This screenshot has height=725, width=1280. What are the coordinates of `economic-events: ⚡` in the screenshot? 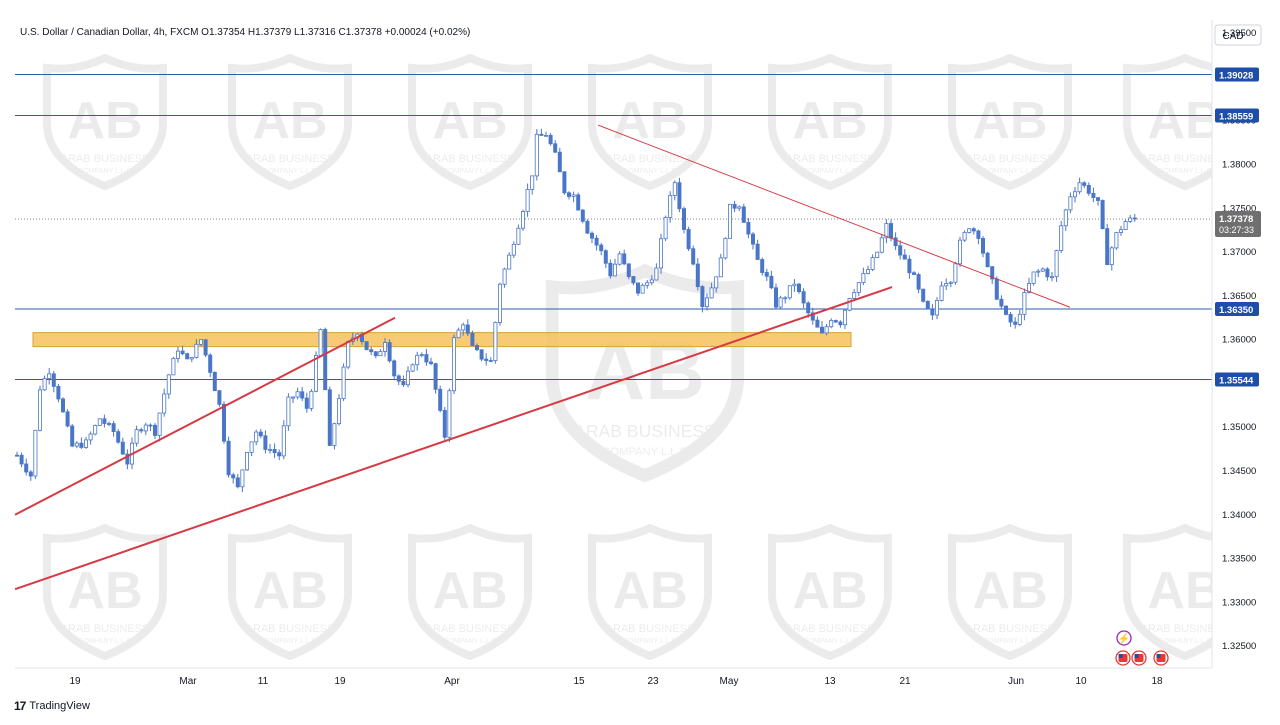 It's located at (1142, 648).